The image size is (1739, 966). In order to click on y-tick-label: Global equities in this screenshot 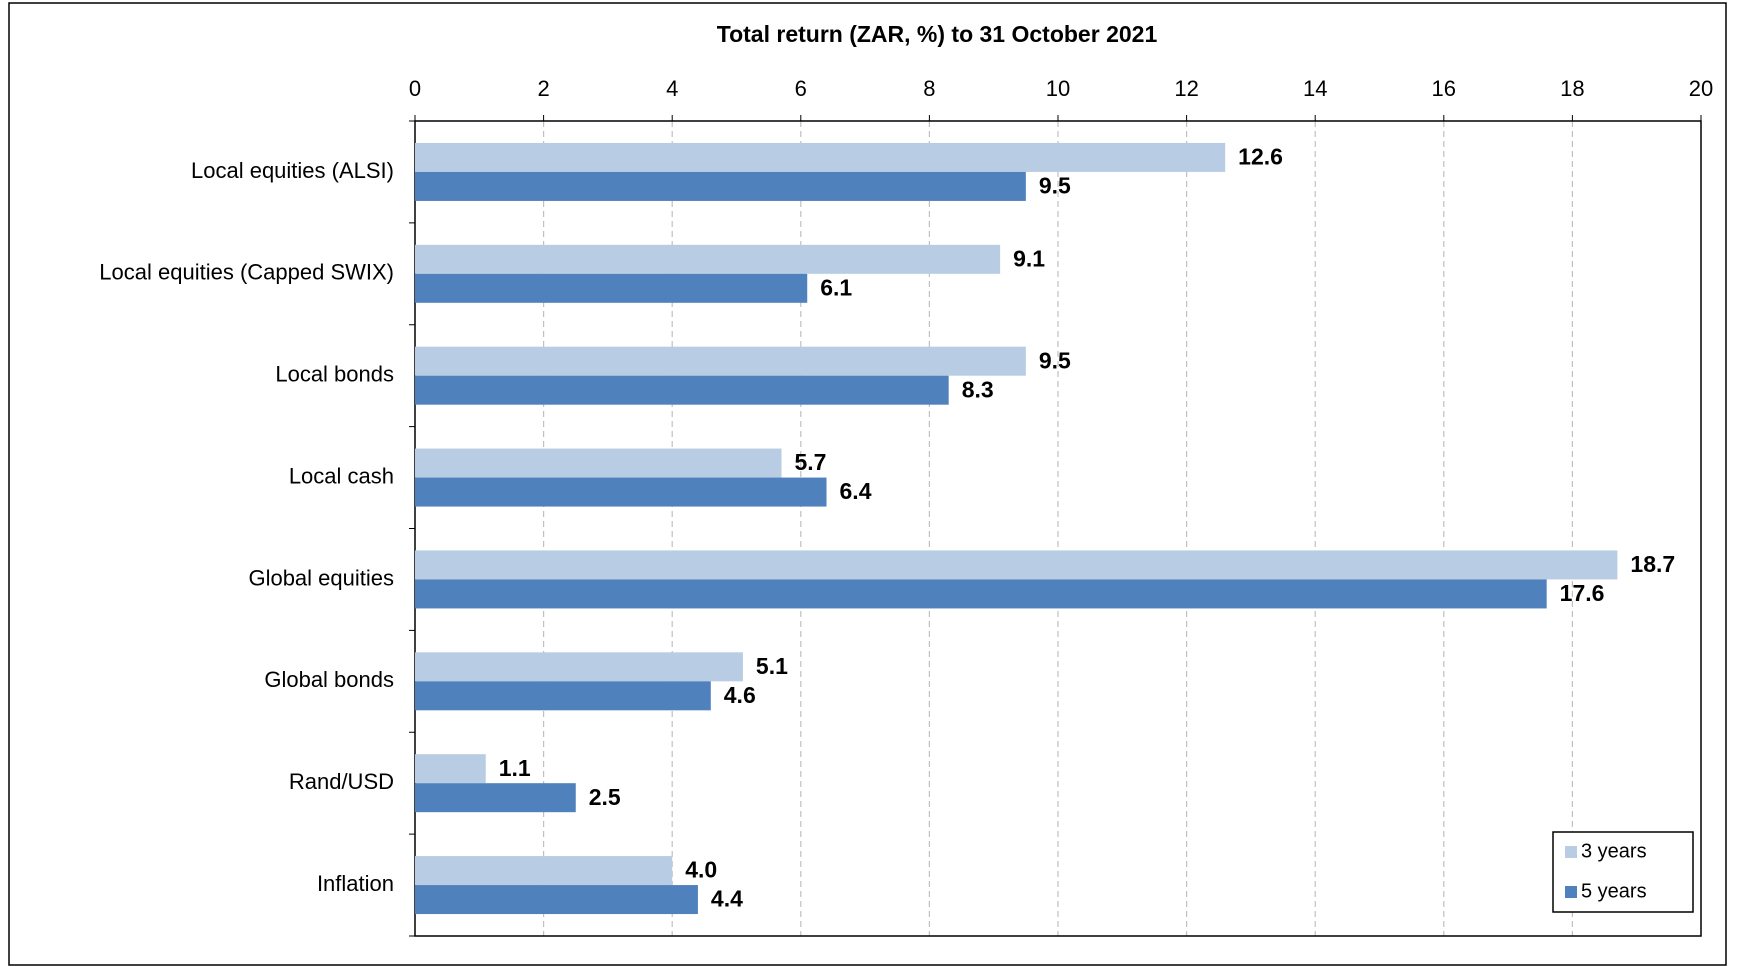, I will do `click(321, 577)`.